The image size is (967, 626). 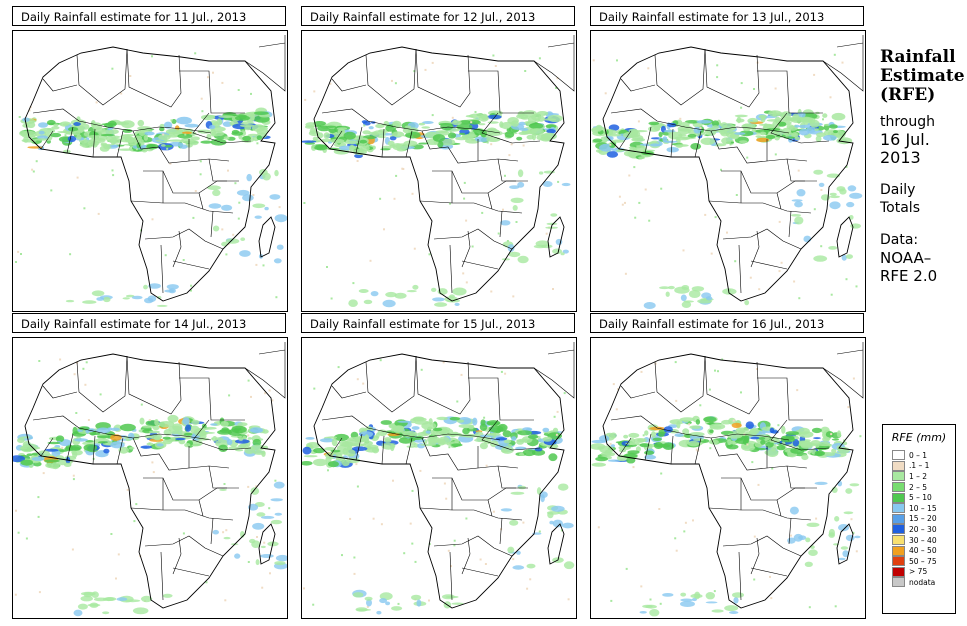 I want to click on caption-line: Data:, so click(x=899, y=240).